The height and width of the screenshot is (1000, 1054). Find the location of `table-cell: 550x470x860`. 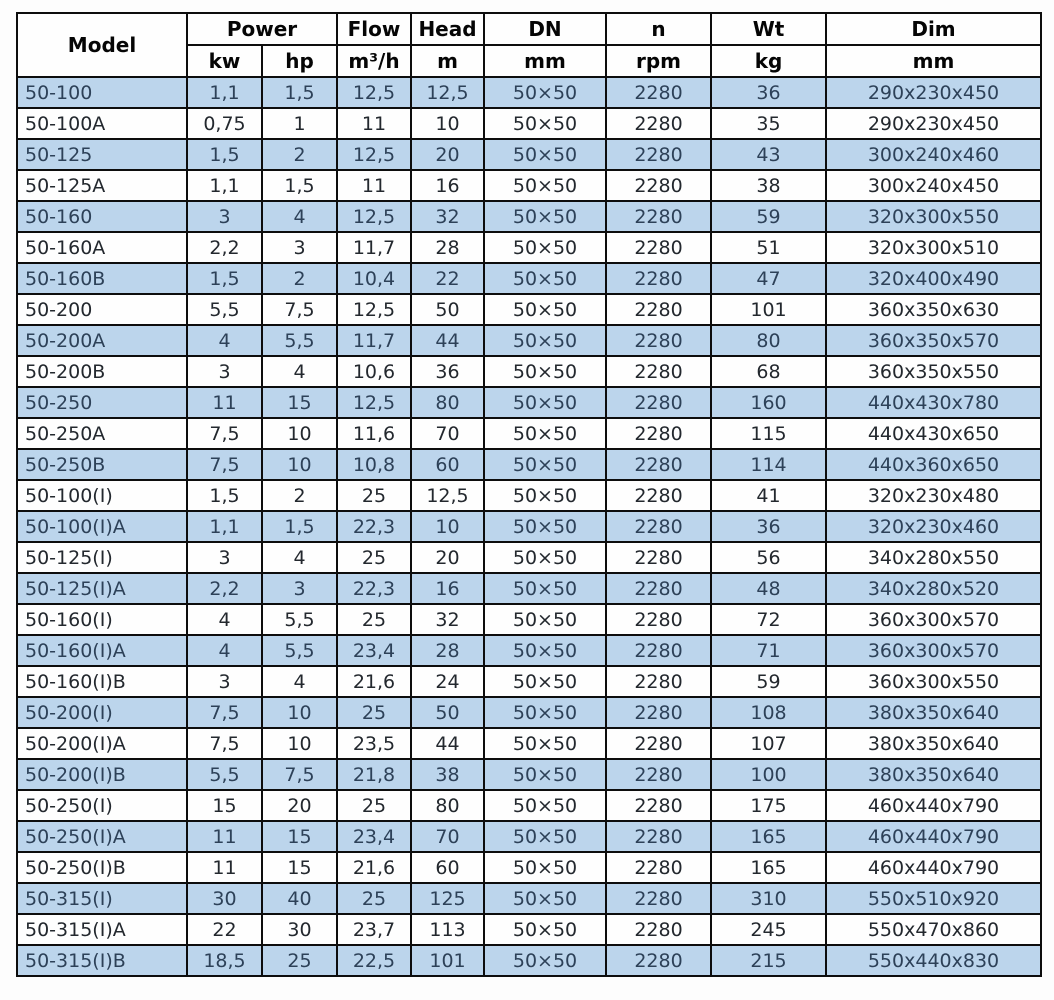

table-cell: 550x470x860 is located at coordinates (933, 929).